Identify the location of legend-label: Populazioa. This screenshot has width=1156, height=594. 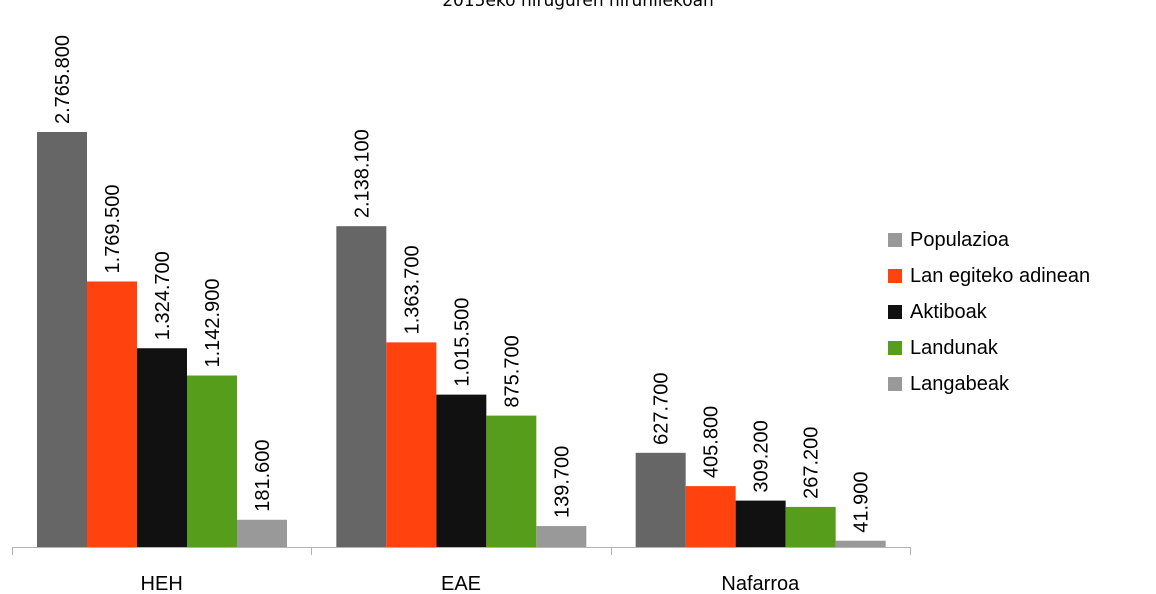
(959, 239).